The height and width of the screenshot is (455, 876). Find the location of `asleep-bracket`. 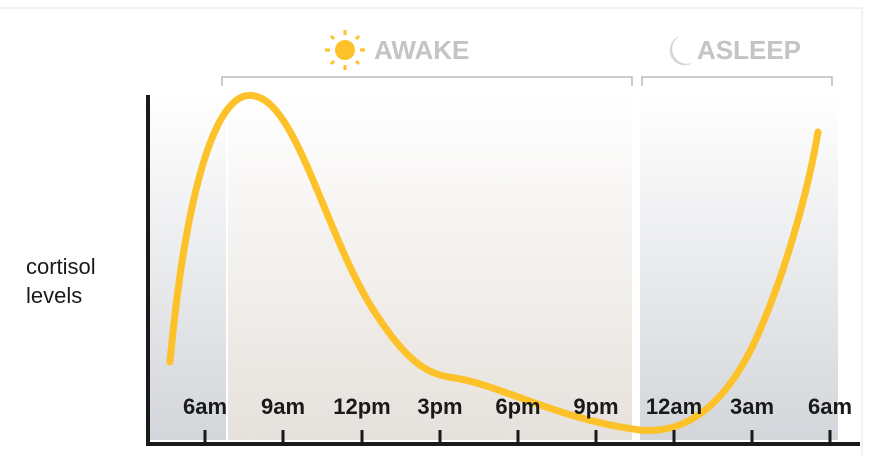

asleep-bracket is located at coordinates (737, 81).